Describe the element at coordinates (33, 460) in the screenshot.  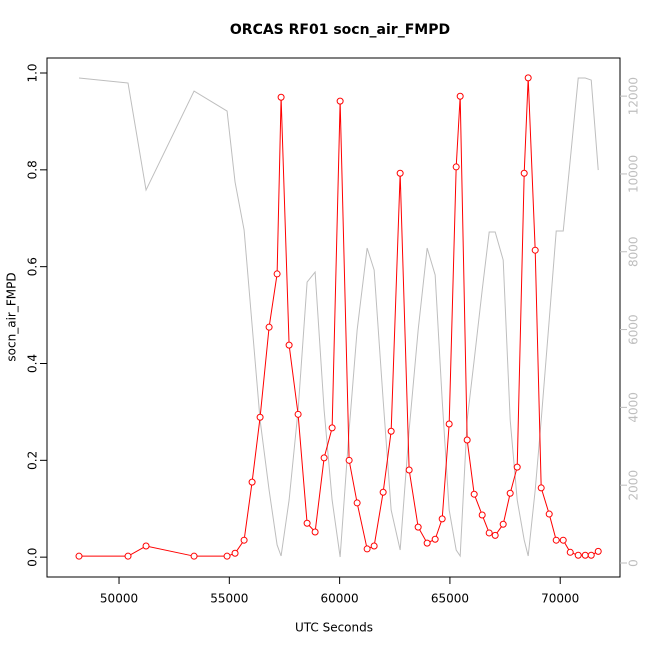
I see `y-tick-label: 0.2` at that location.